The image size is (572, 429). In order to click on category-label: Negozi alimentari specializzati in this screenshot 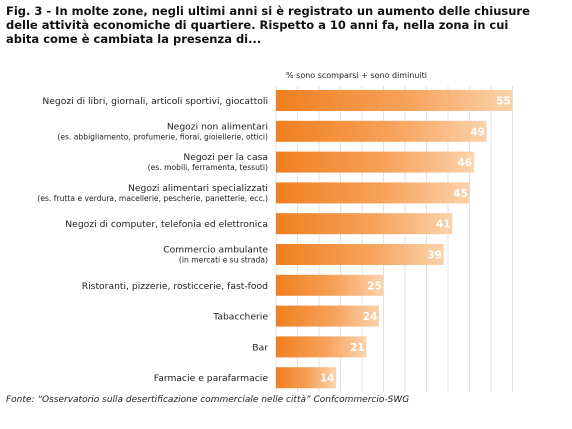, I will do `click(198, 188)`.